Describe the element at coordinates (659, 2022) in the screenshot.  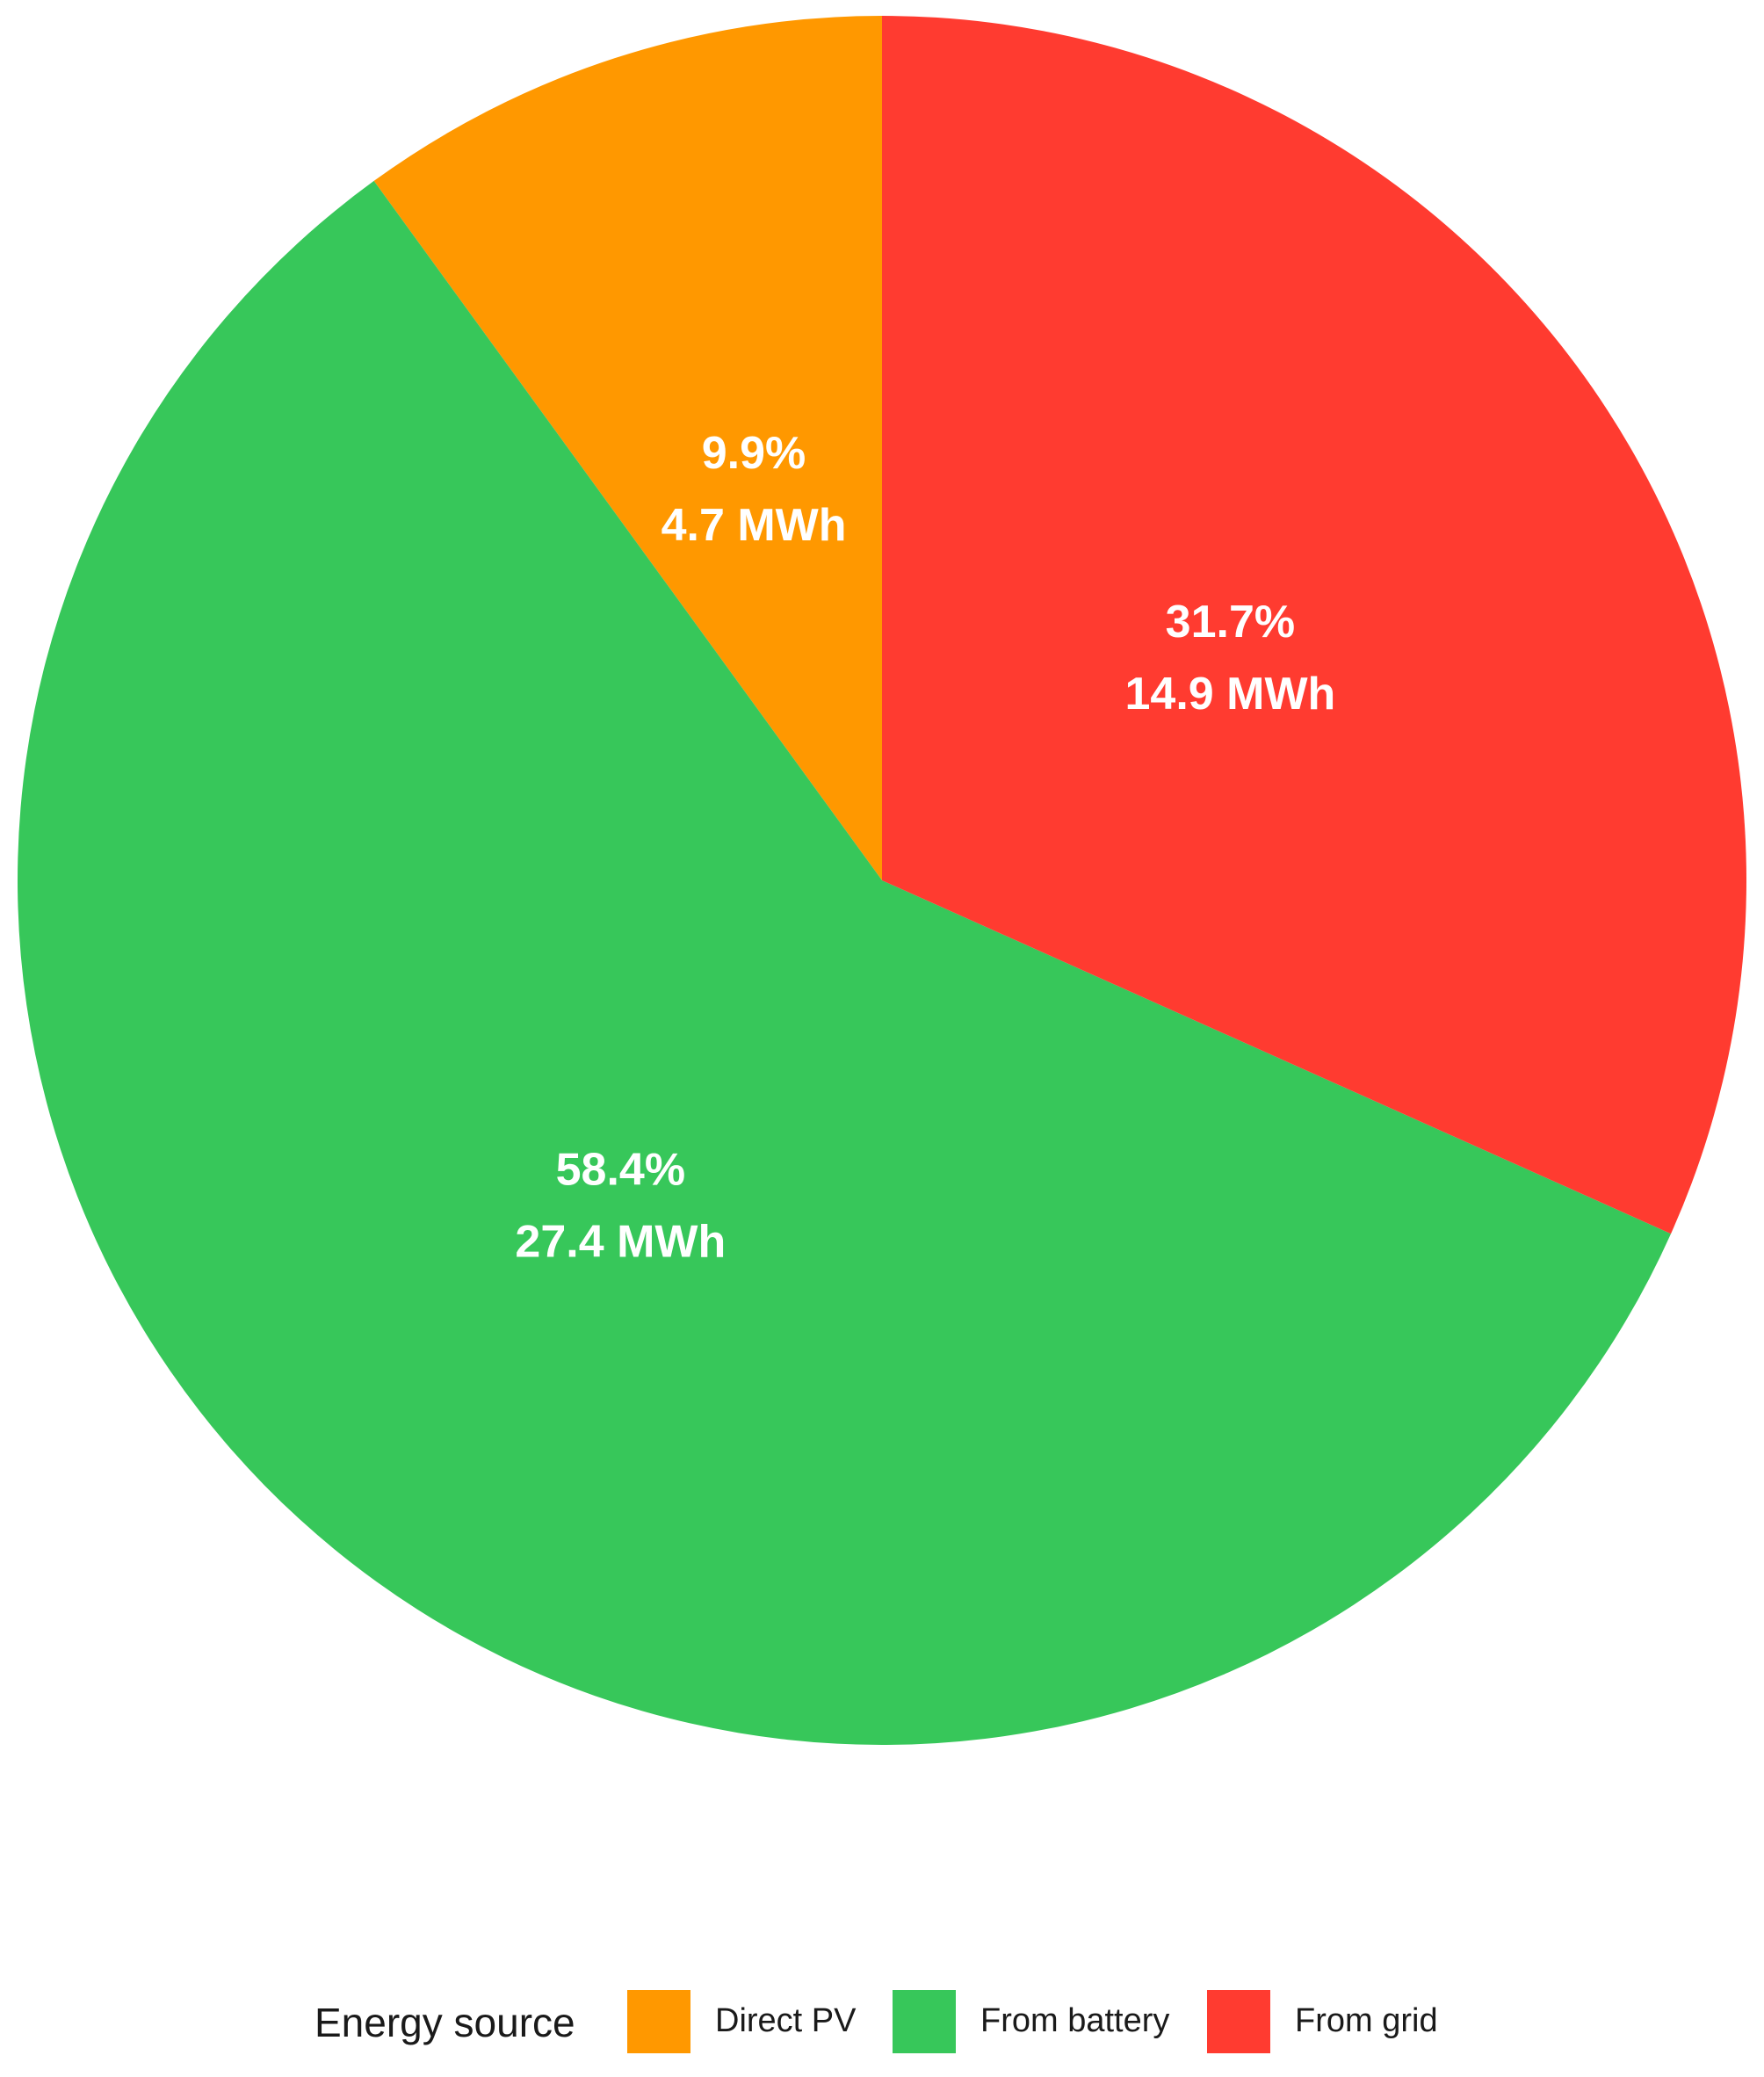
I see `legend-swatch-direct-pv` at that location.